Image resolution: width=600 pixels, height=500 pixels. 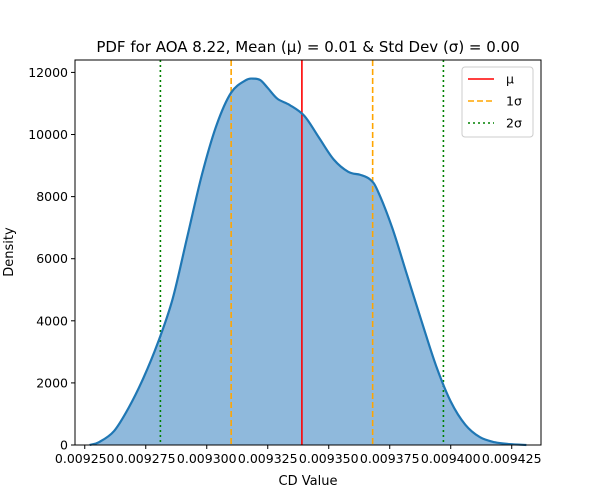 What do you see at coordinates (268, 458) in the screenshot?
I see `x-tick-label: 0.009325` at bounding box center [268, 458].